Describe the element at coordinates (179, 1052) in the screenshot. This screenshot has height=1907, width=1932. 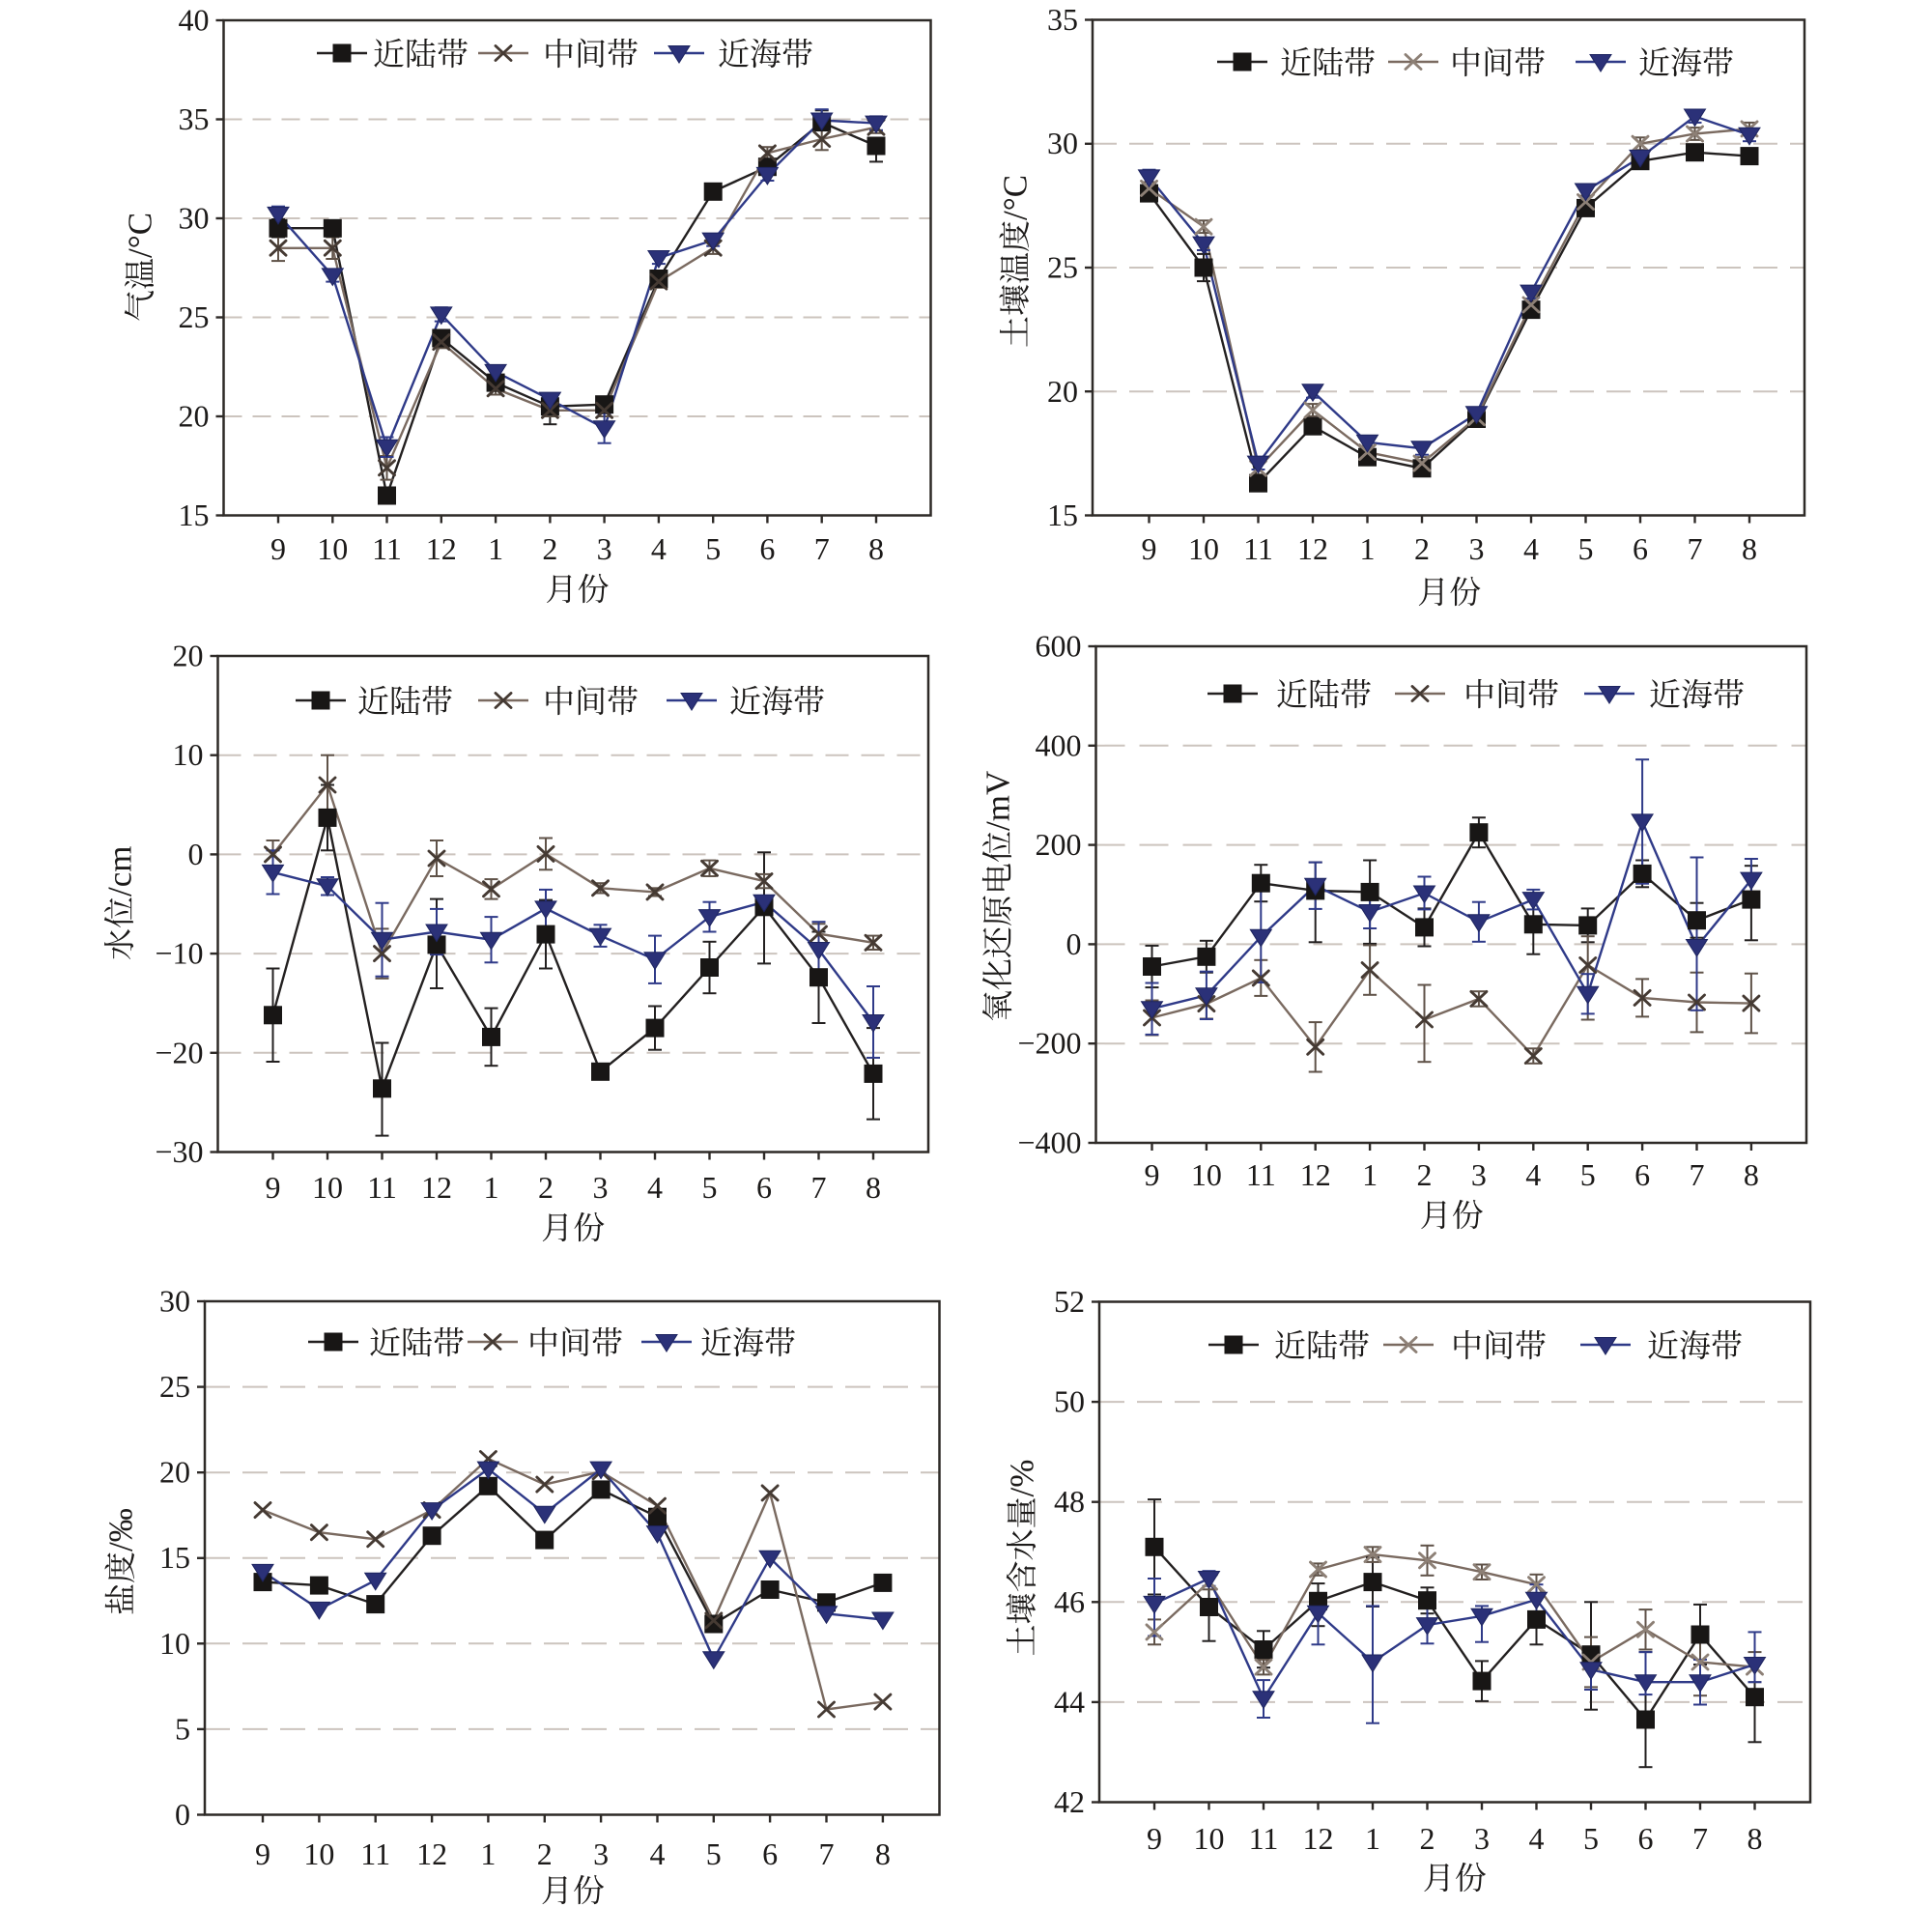
I see `svg-text: −20` at that location.